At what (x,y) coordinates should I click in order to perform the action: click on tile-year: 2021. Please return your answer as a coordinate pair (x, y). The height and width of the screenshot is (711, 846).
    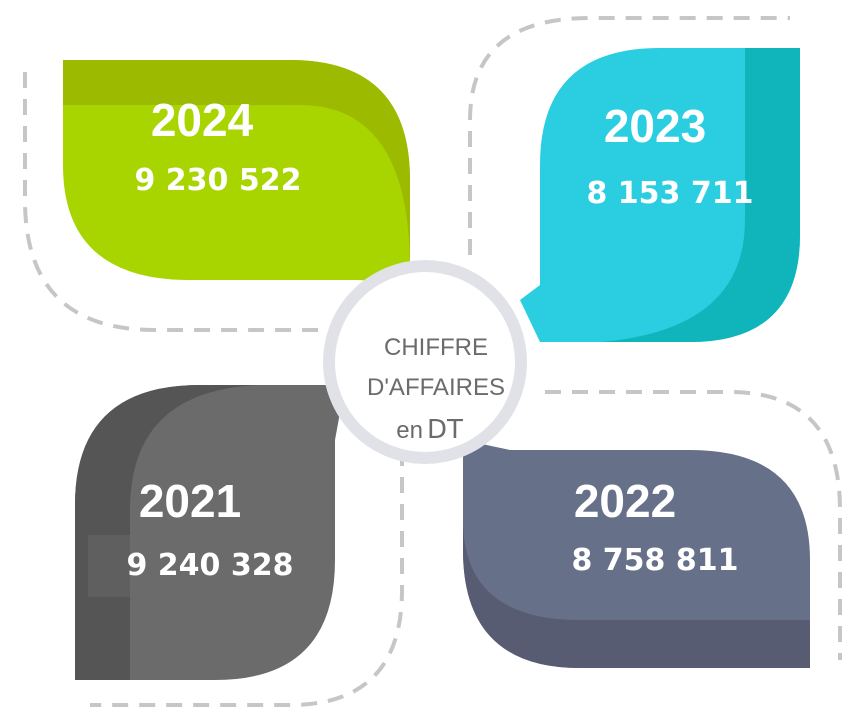
    Looking at the image, I should click on (190, 501).